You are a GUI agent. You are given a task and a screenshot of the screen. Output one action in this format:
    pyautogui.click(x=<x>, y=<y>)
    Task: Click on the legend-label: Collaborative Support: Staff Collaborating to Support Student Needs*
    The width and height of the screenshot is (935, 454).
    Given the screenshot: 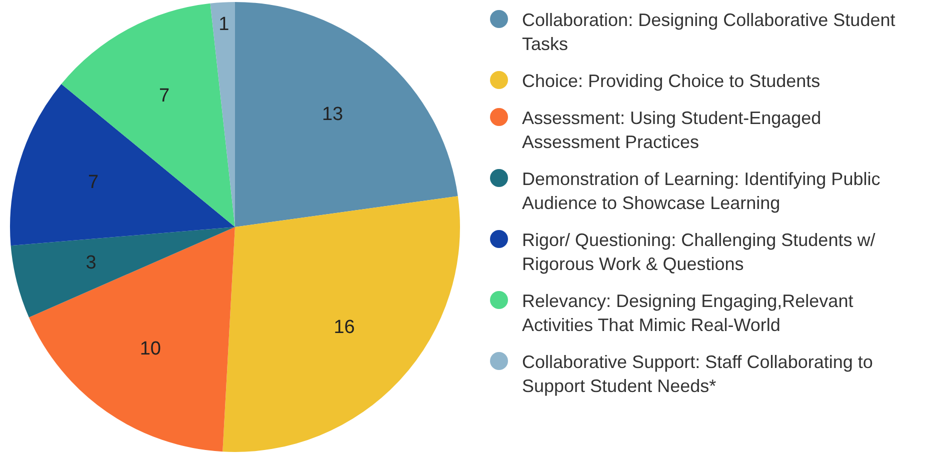 What is the action you would take?
    pyautogui.click(x=698, y=374)
    